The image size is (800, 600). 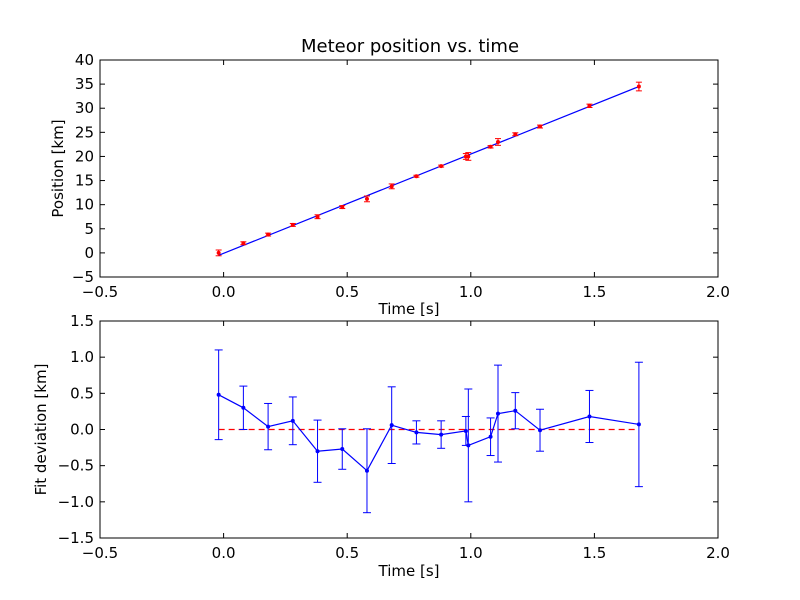 What do you see at coordinates (718, 553) in the screenshot?
I see `deviation-x-tick-label: 2.0` at bounding box center [718, 553].